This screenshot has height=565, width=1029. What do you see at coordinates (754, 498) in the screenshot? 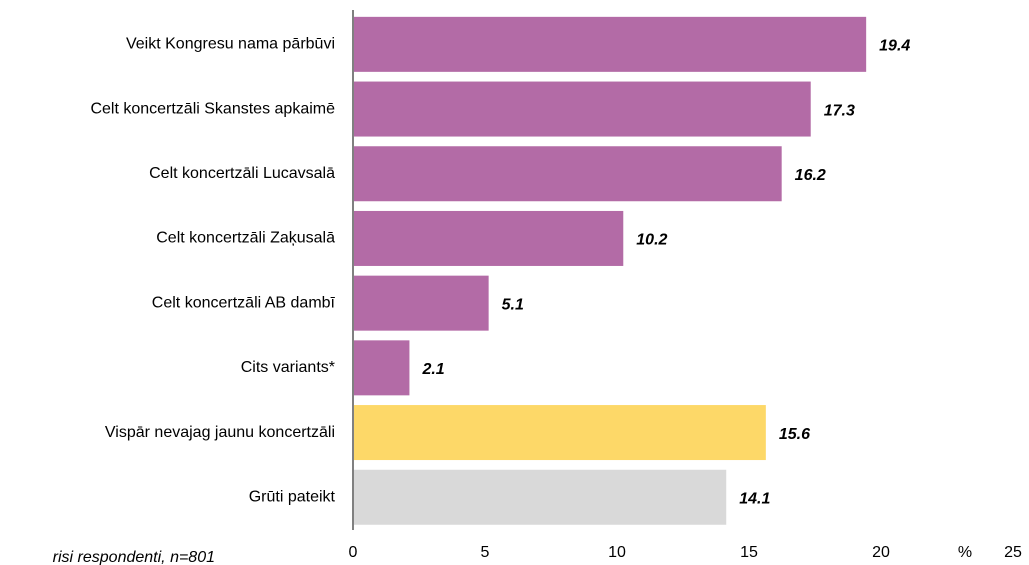
I see `value-label: 14.1` at bounding box center [754, 498].